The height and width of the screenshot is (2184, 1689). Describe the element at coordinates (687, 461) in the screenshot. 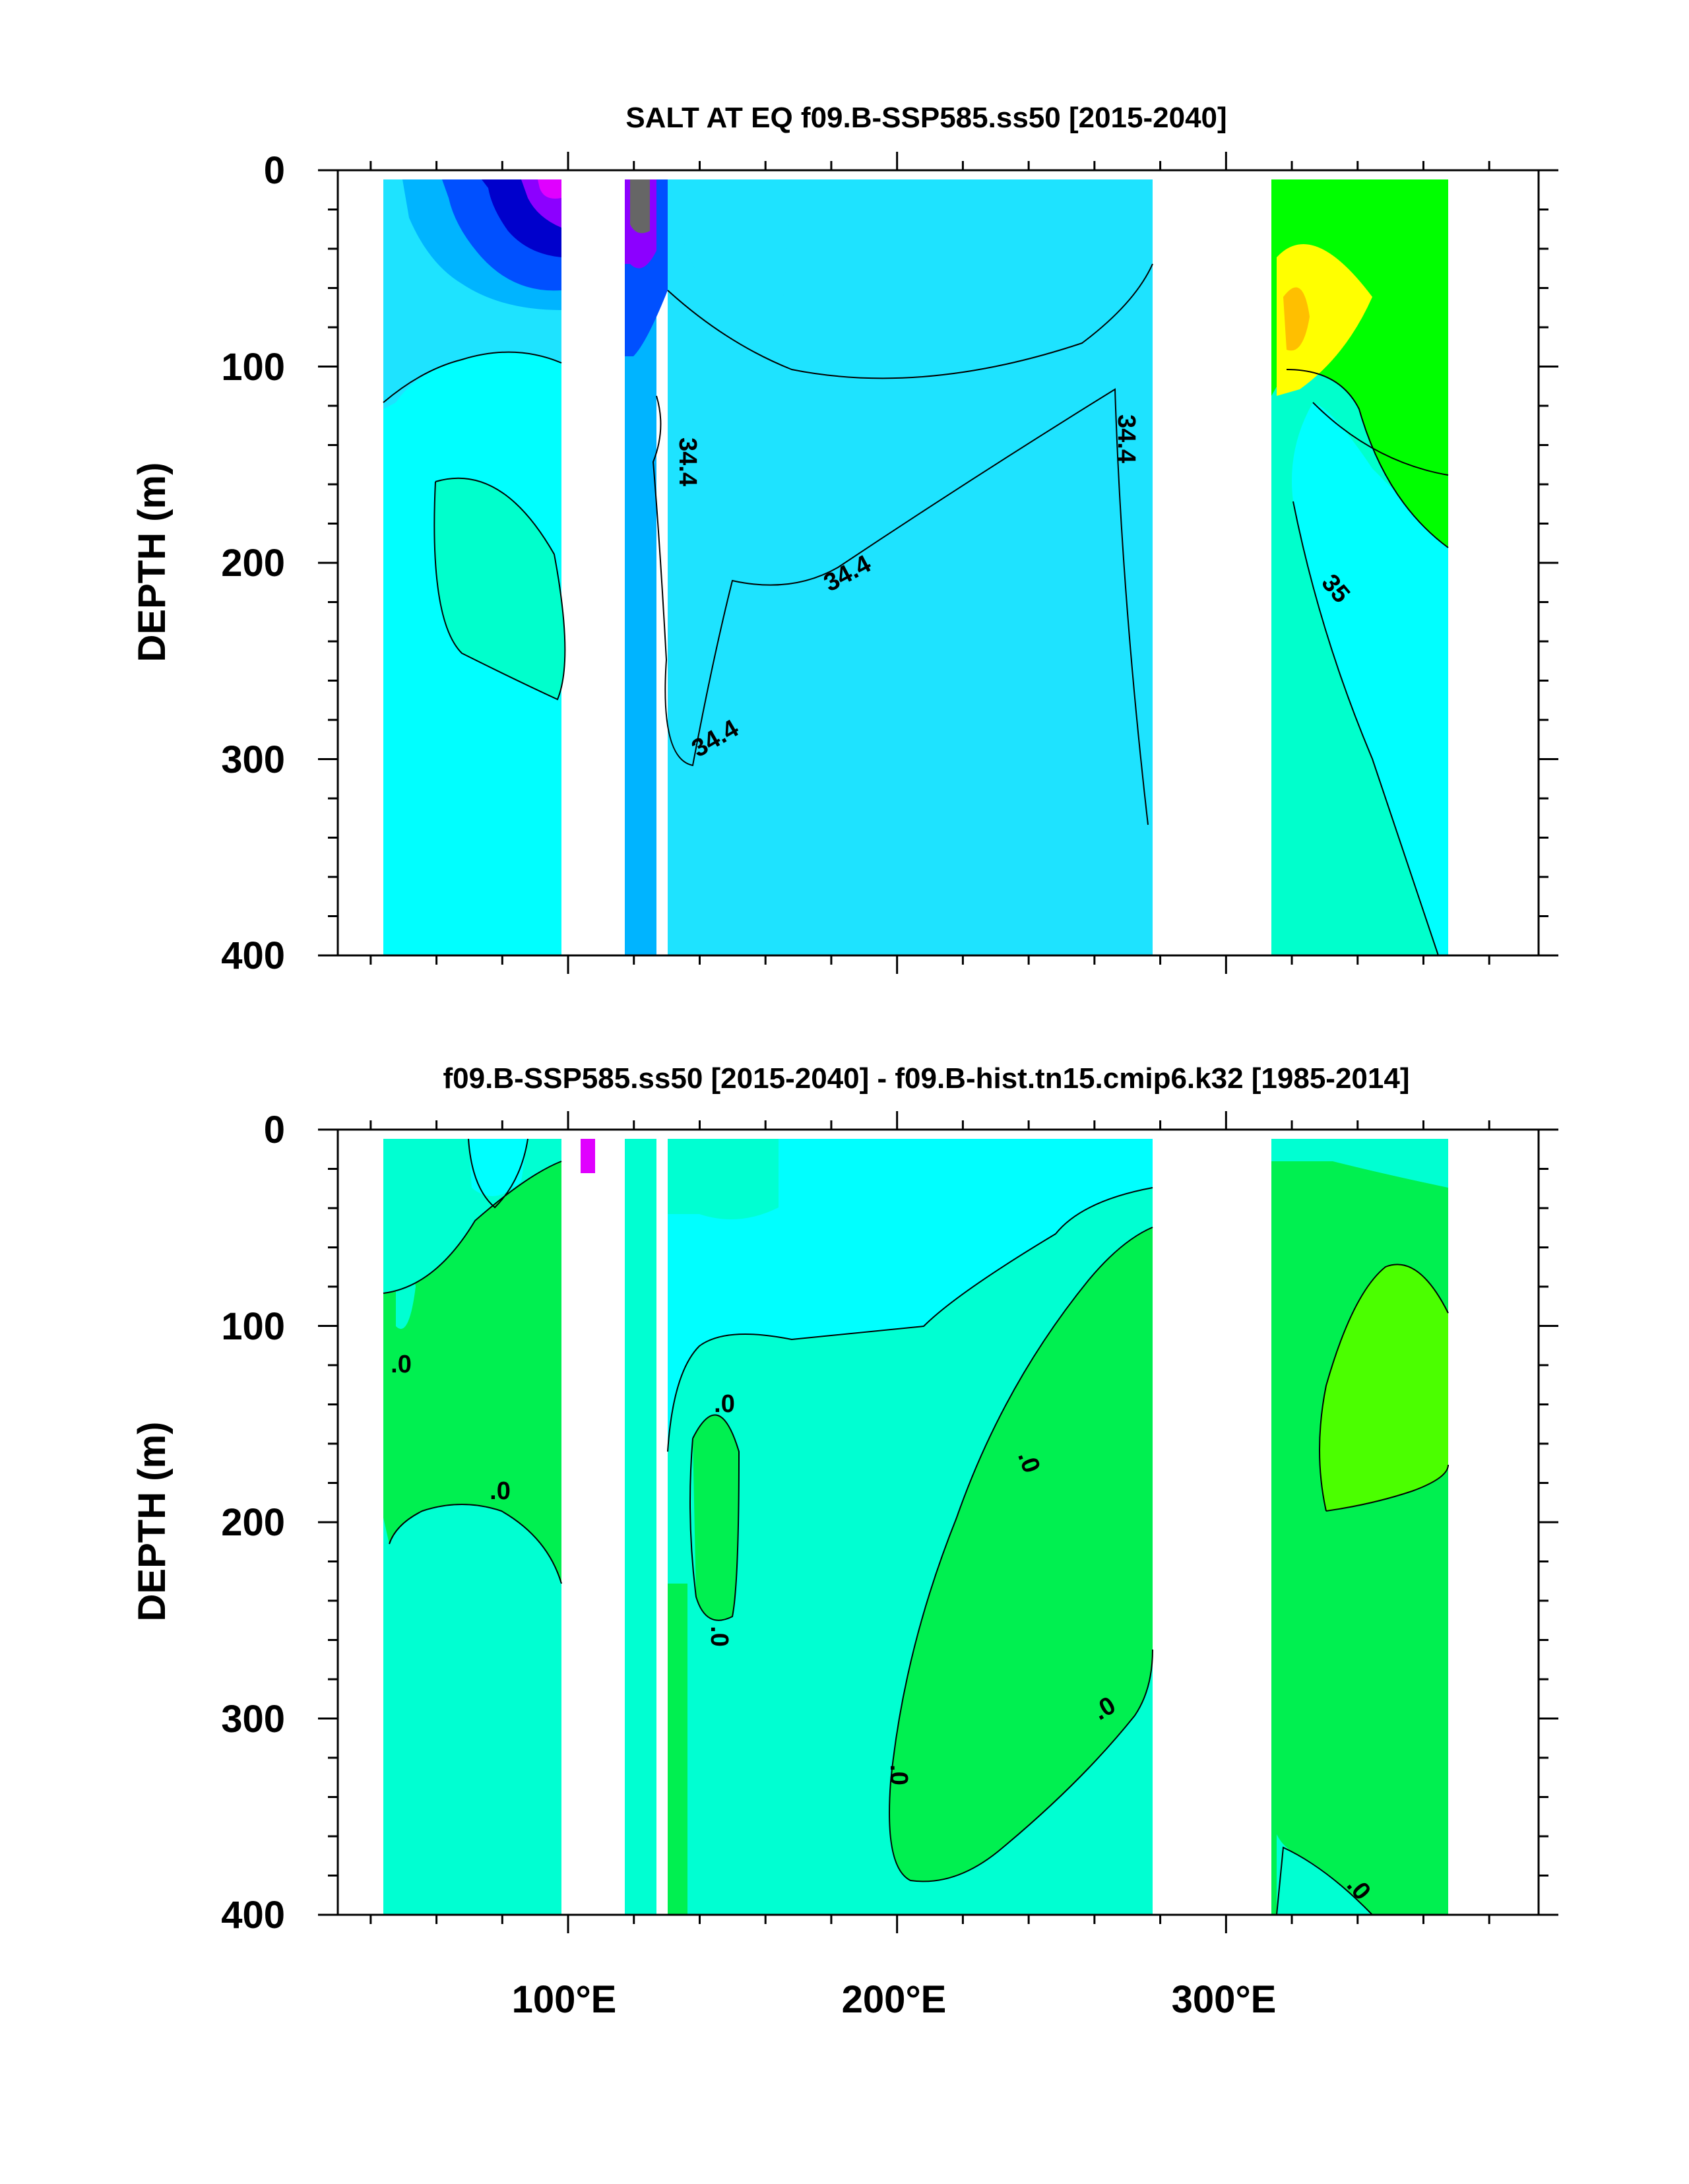

I see `top-contour-label-1: 34.4` at that location.